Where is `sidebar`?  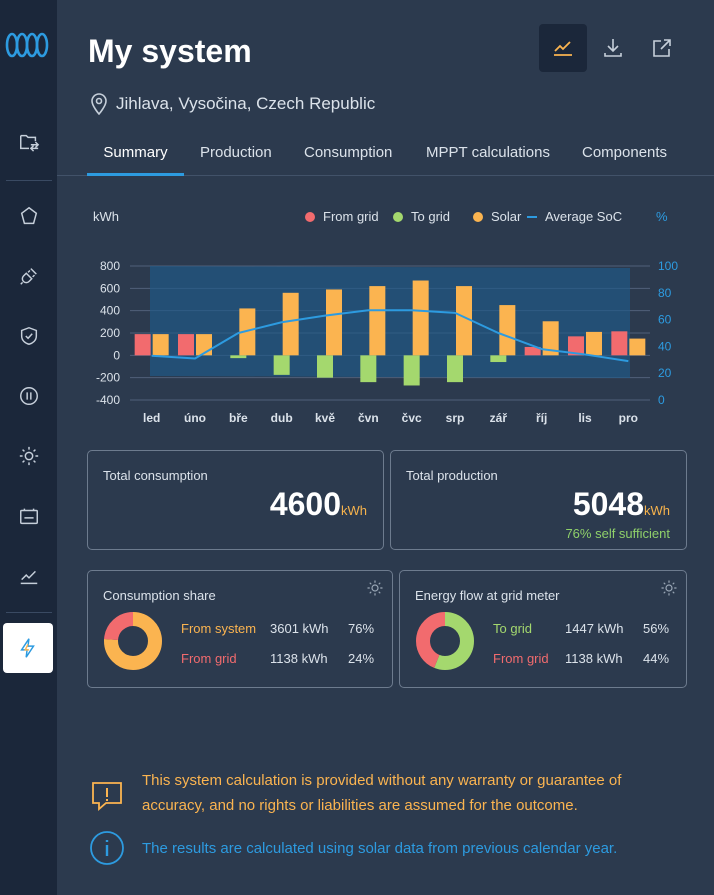
sidebar is located at coordinates (28, 447).